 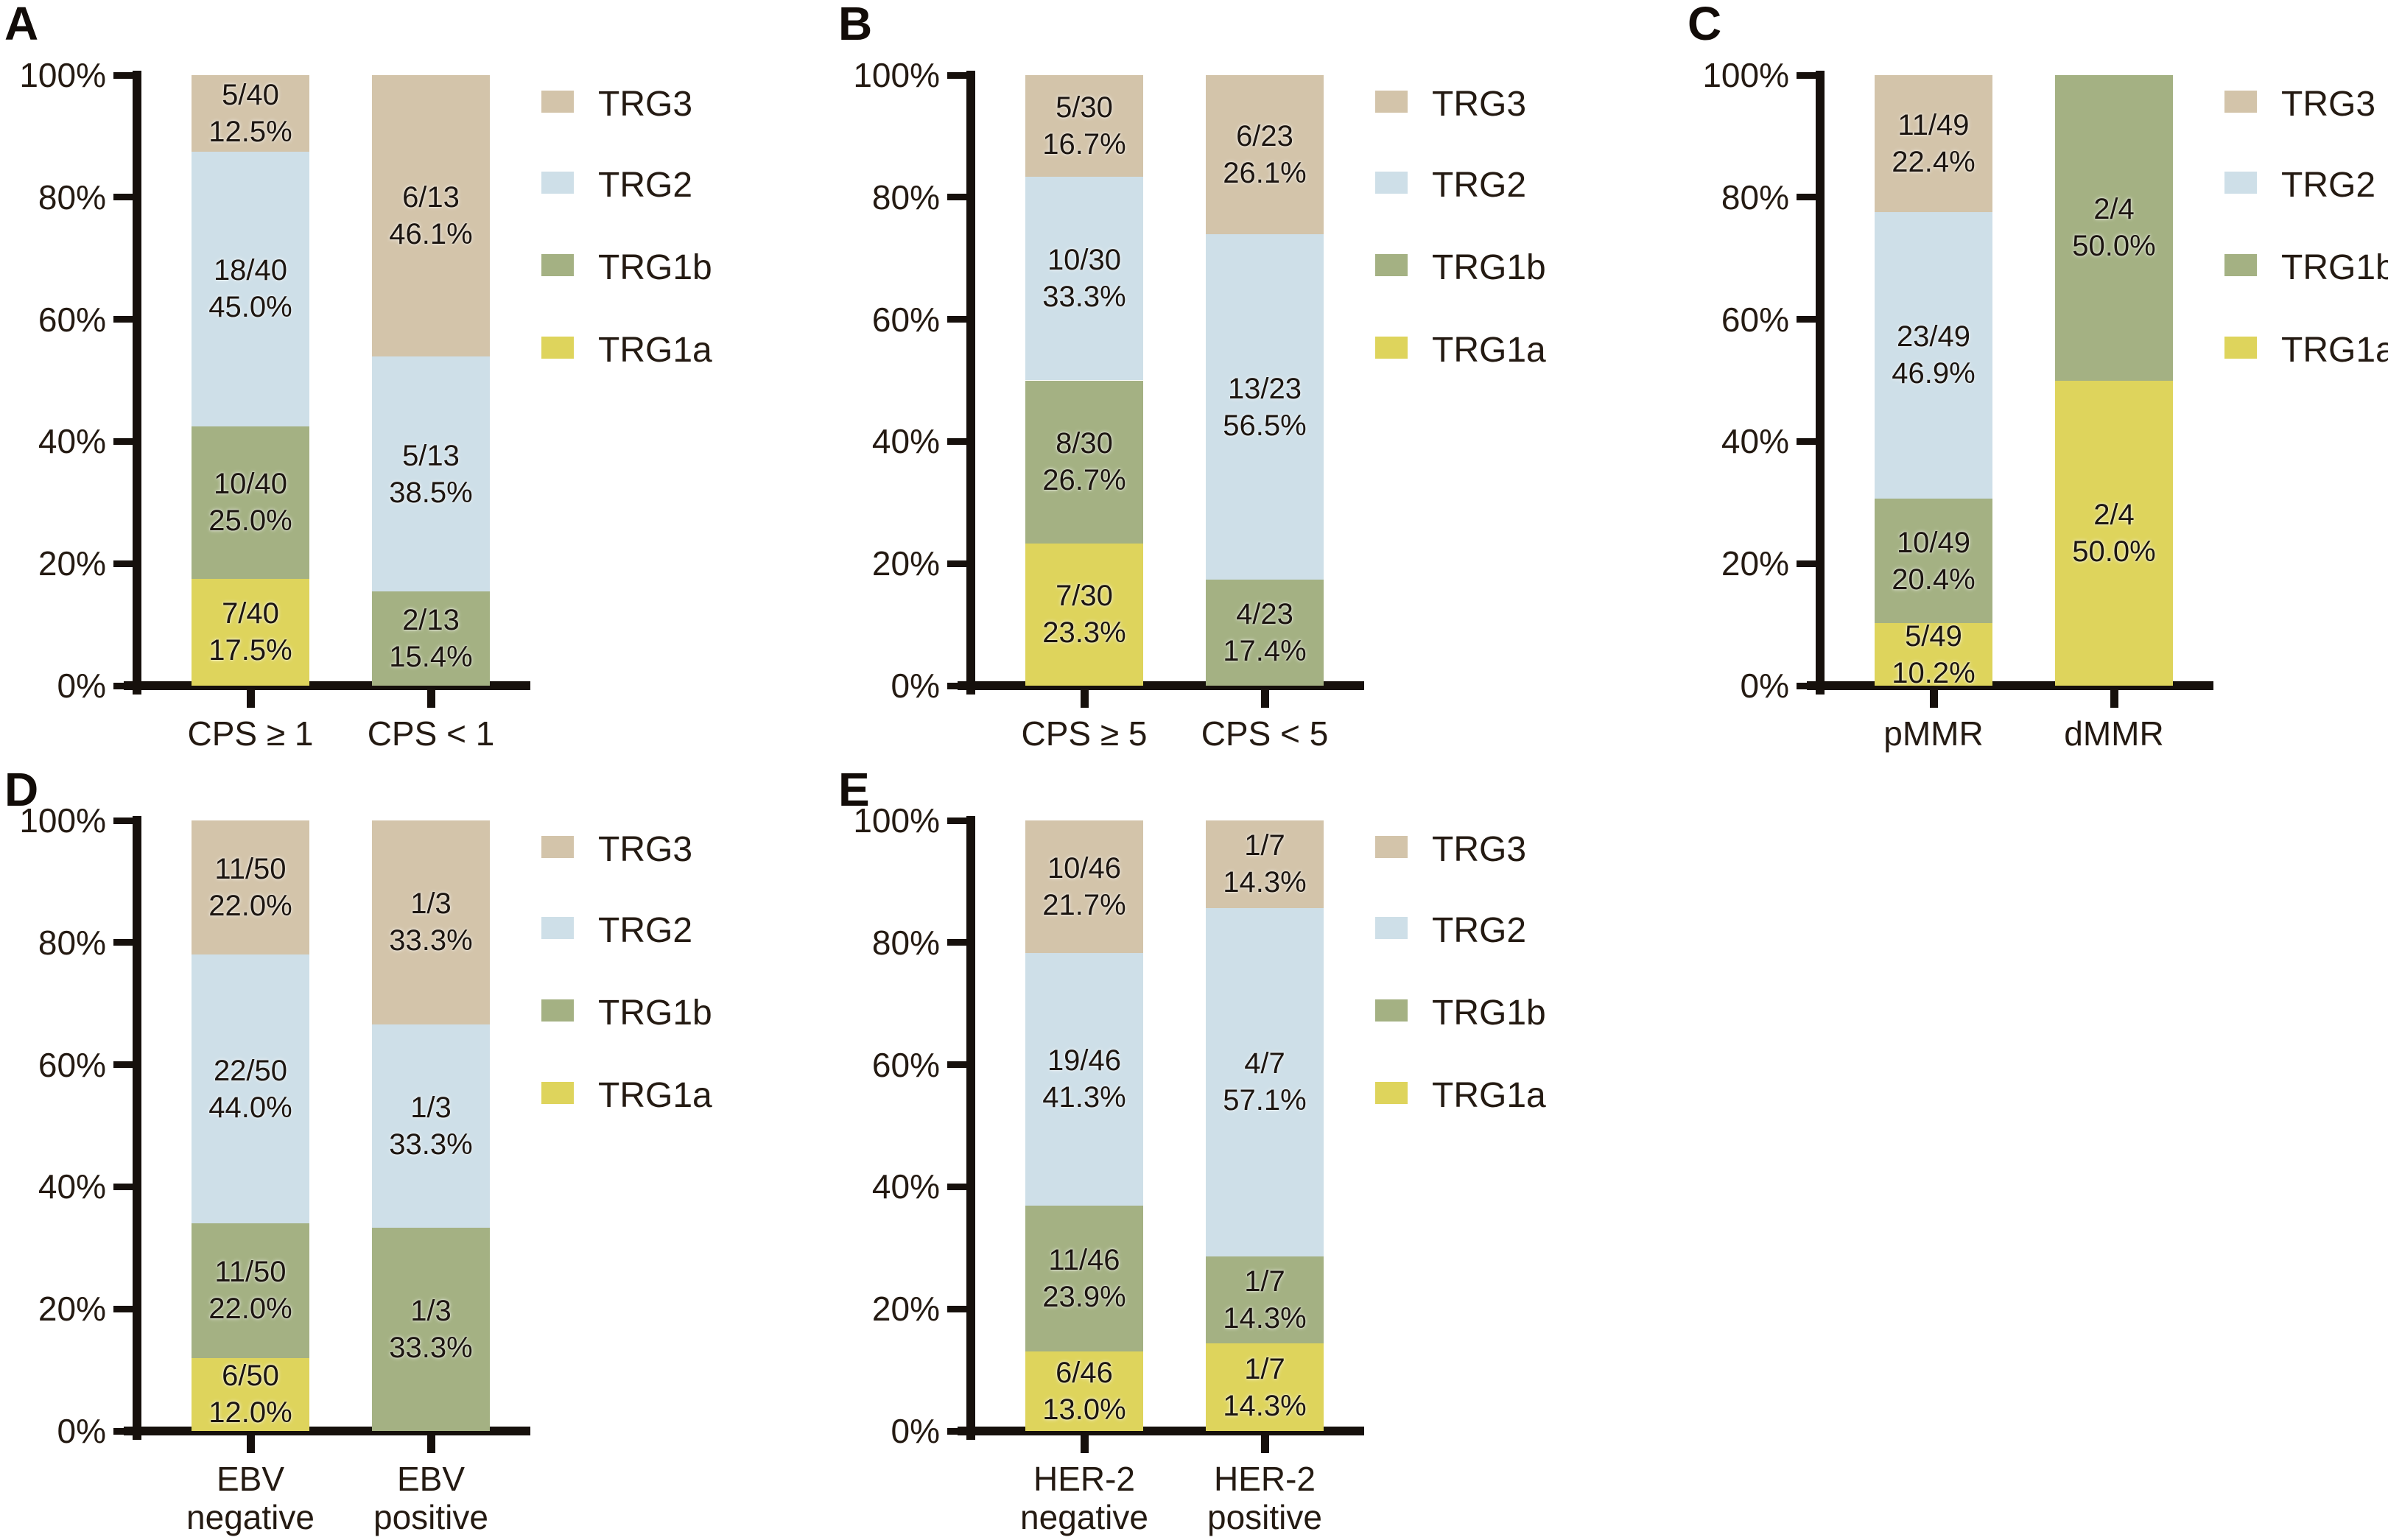 I want to click on category-label: EBV positive, so click(x=430, y=1498).